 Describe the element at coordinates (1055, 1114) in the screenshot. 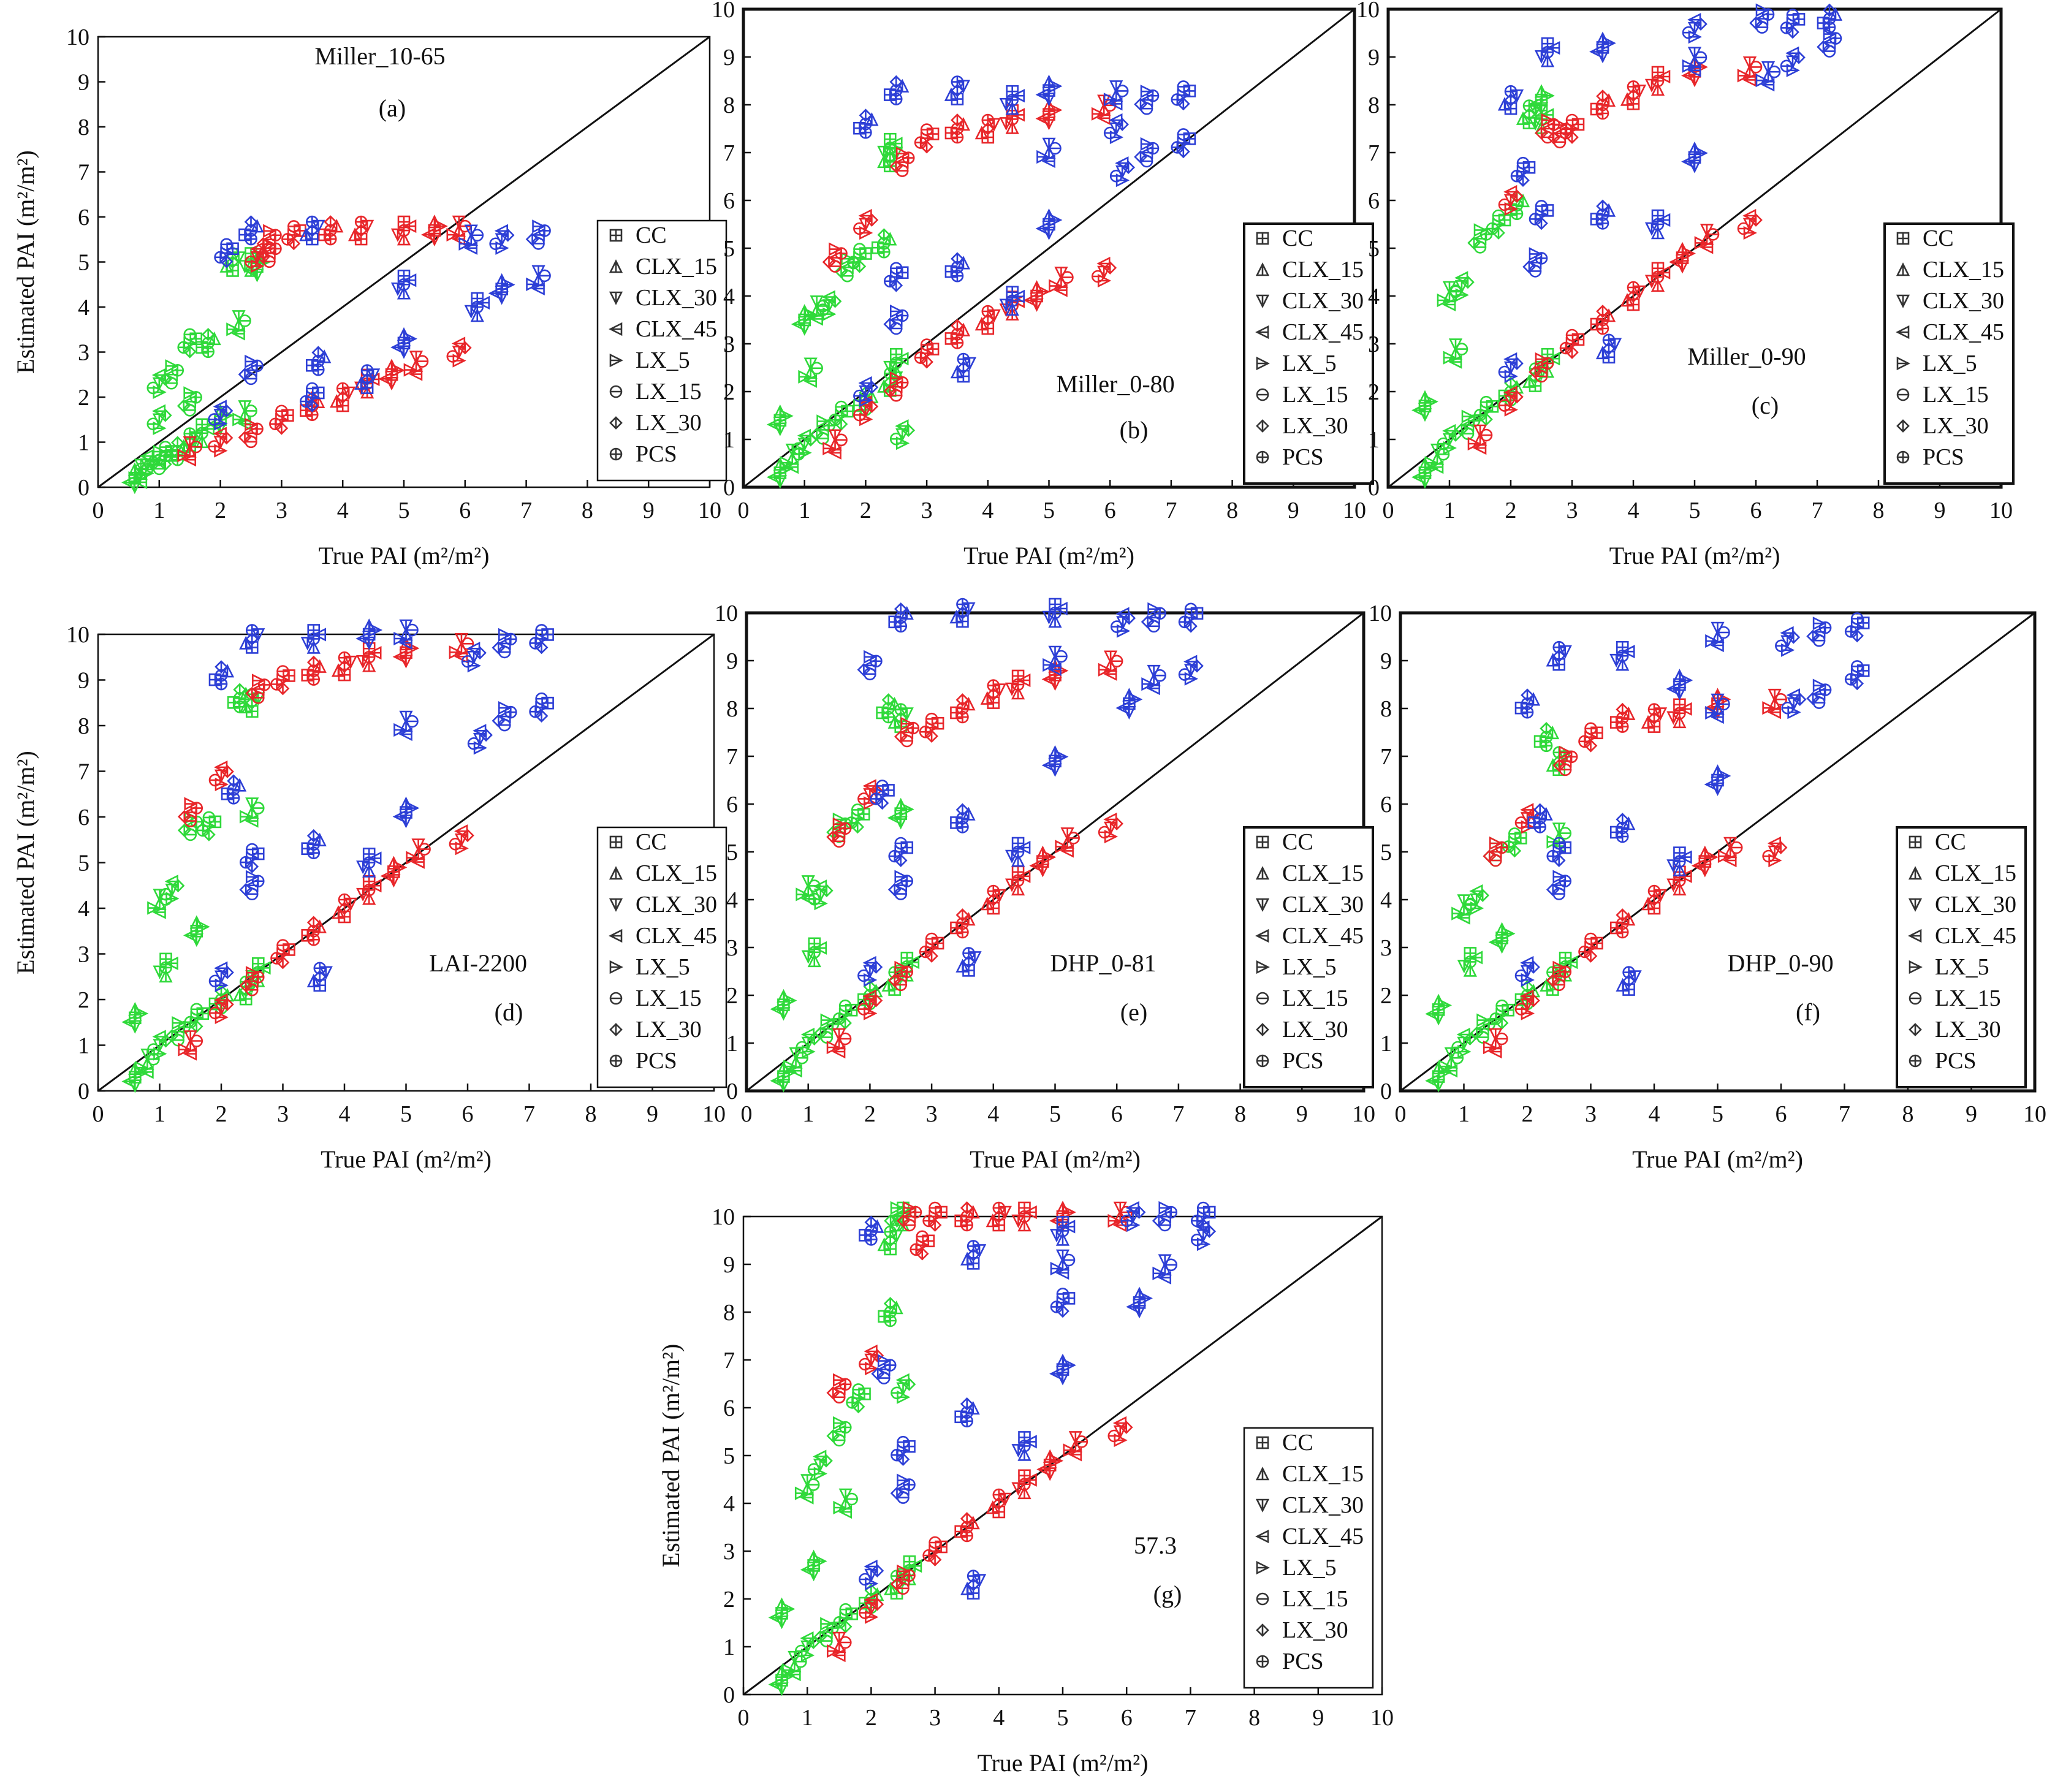

I see `x-tick-label: 5` at that location.